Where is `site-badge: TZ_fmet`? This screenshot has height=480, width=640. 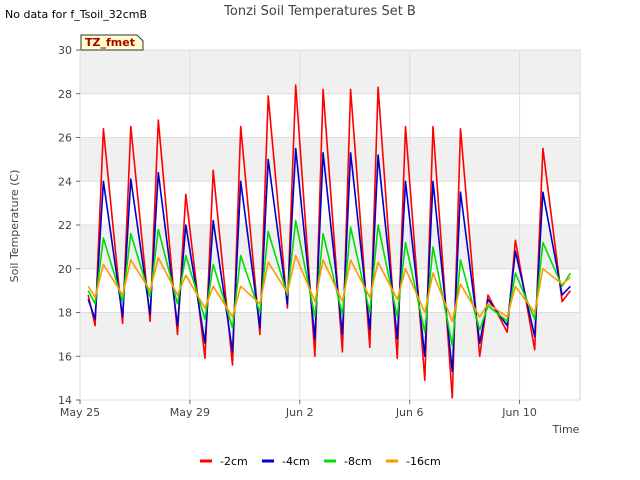
site-badge: TZ_fmet is located at coordinates (112, 42).